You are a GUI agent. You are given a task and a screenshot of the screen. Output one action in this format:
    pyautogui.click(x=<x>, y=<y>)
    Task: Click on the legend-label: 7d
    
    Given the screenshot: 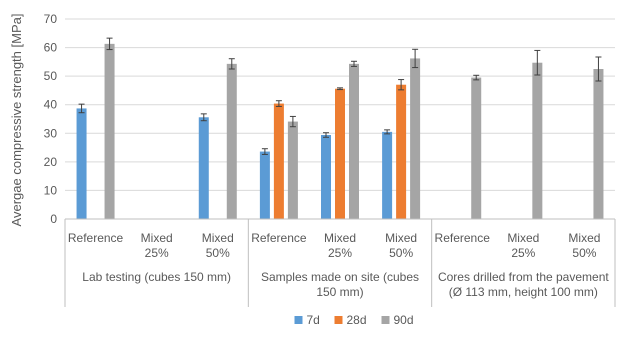 What is the action you would take?
    pyautogui.click(x=313, y=320)
    